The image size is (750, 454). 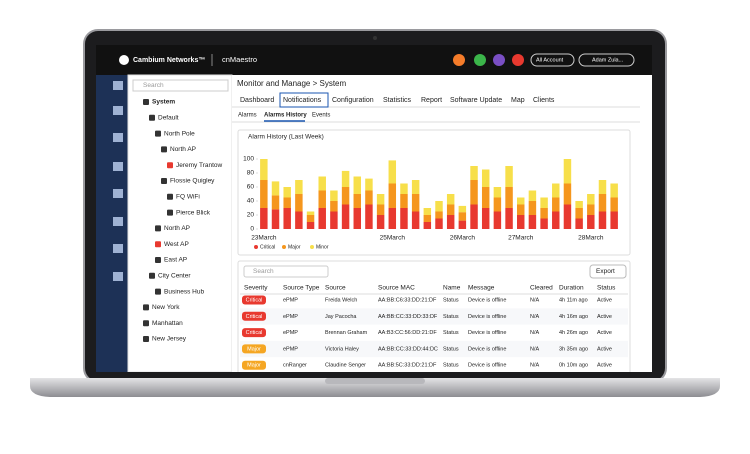 What do you see at coordinates (169, 339) in the screenshot?
I see `tree-item: New Jersey` at bounding box center [169, 339].